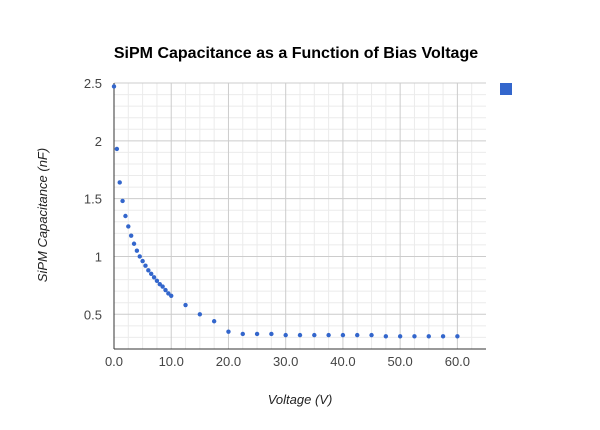  Describe the element at coordinates (171, 361) in the screenshot. I see `x-tick-label: 10.0` at that location.